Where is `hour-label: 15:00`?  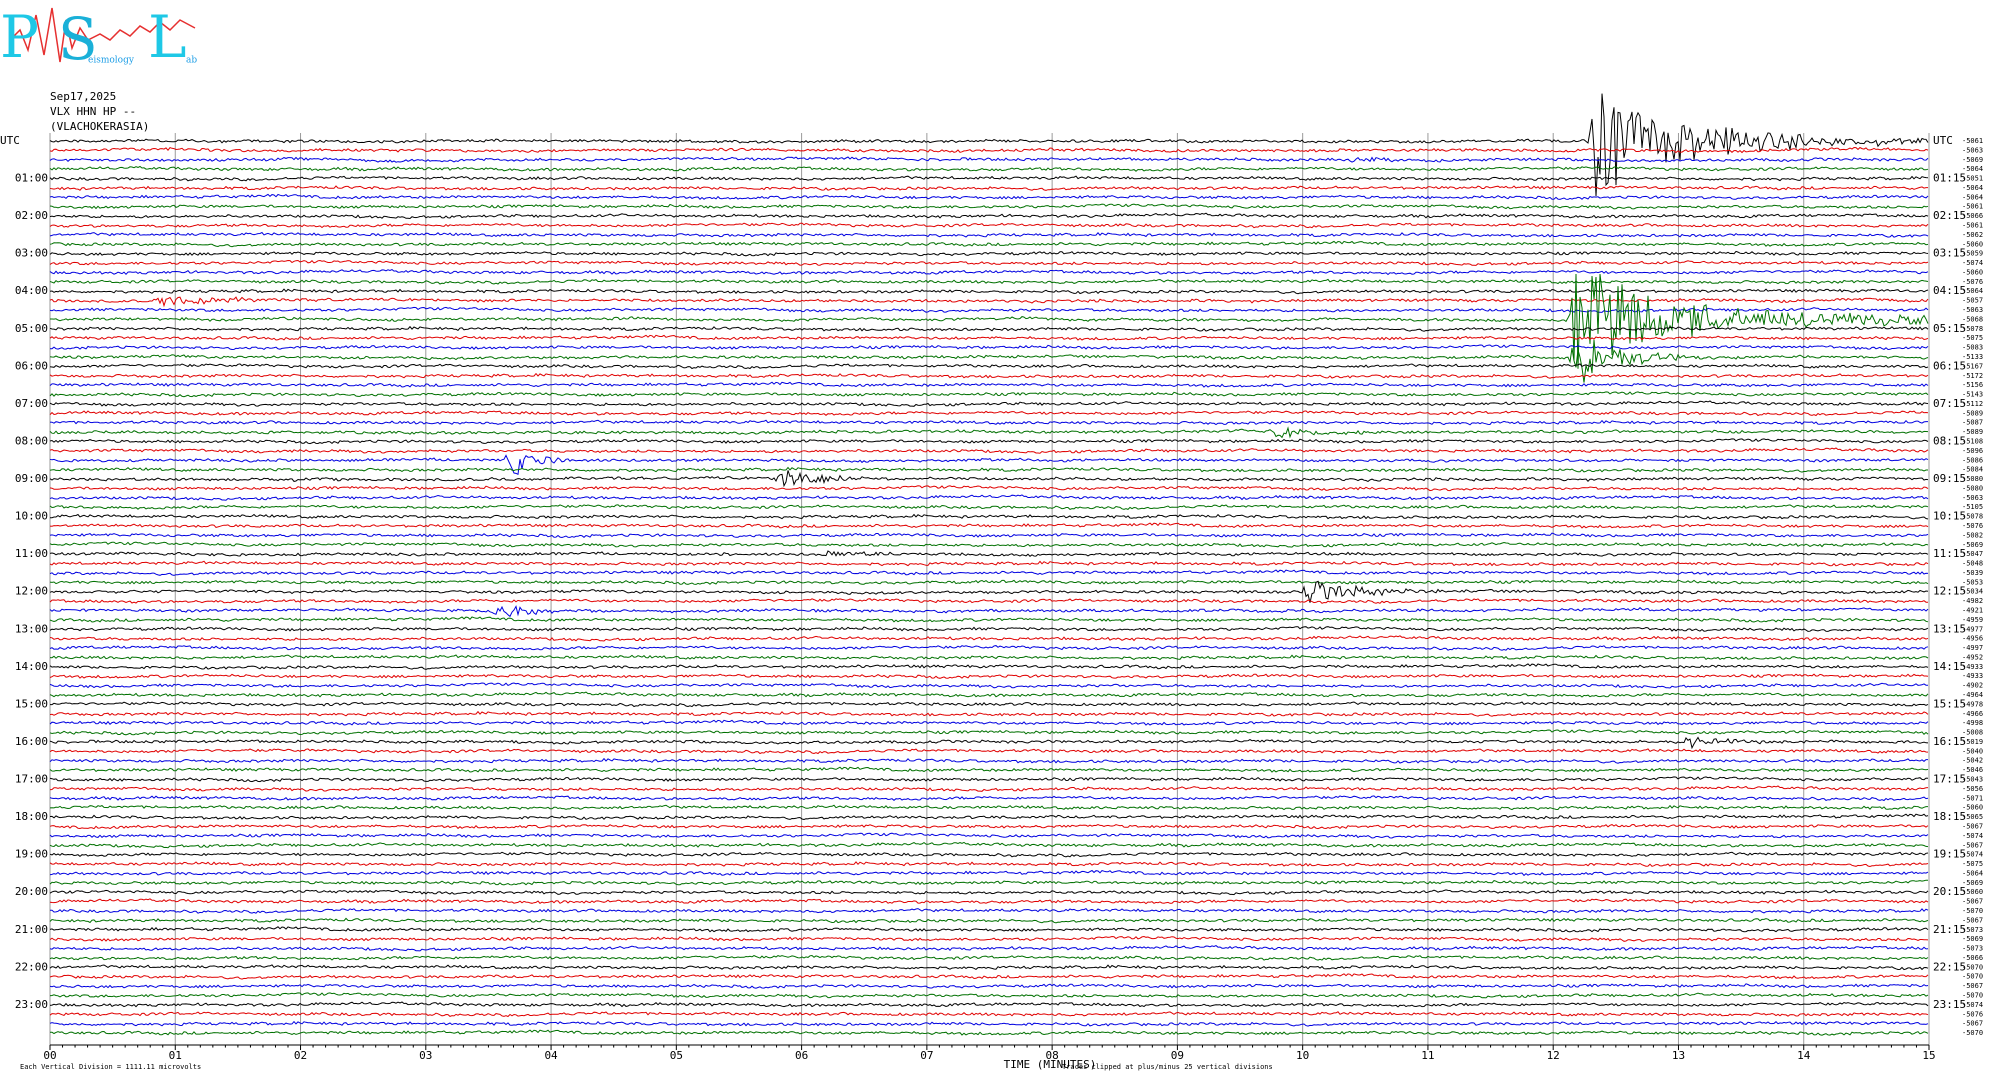 hour-label: 15:00 is located at coordinates (31, 703).